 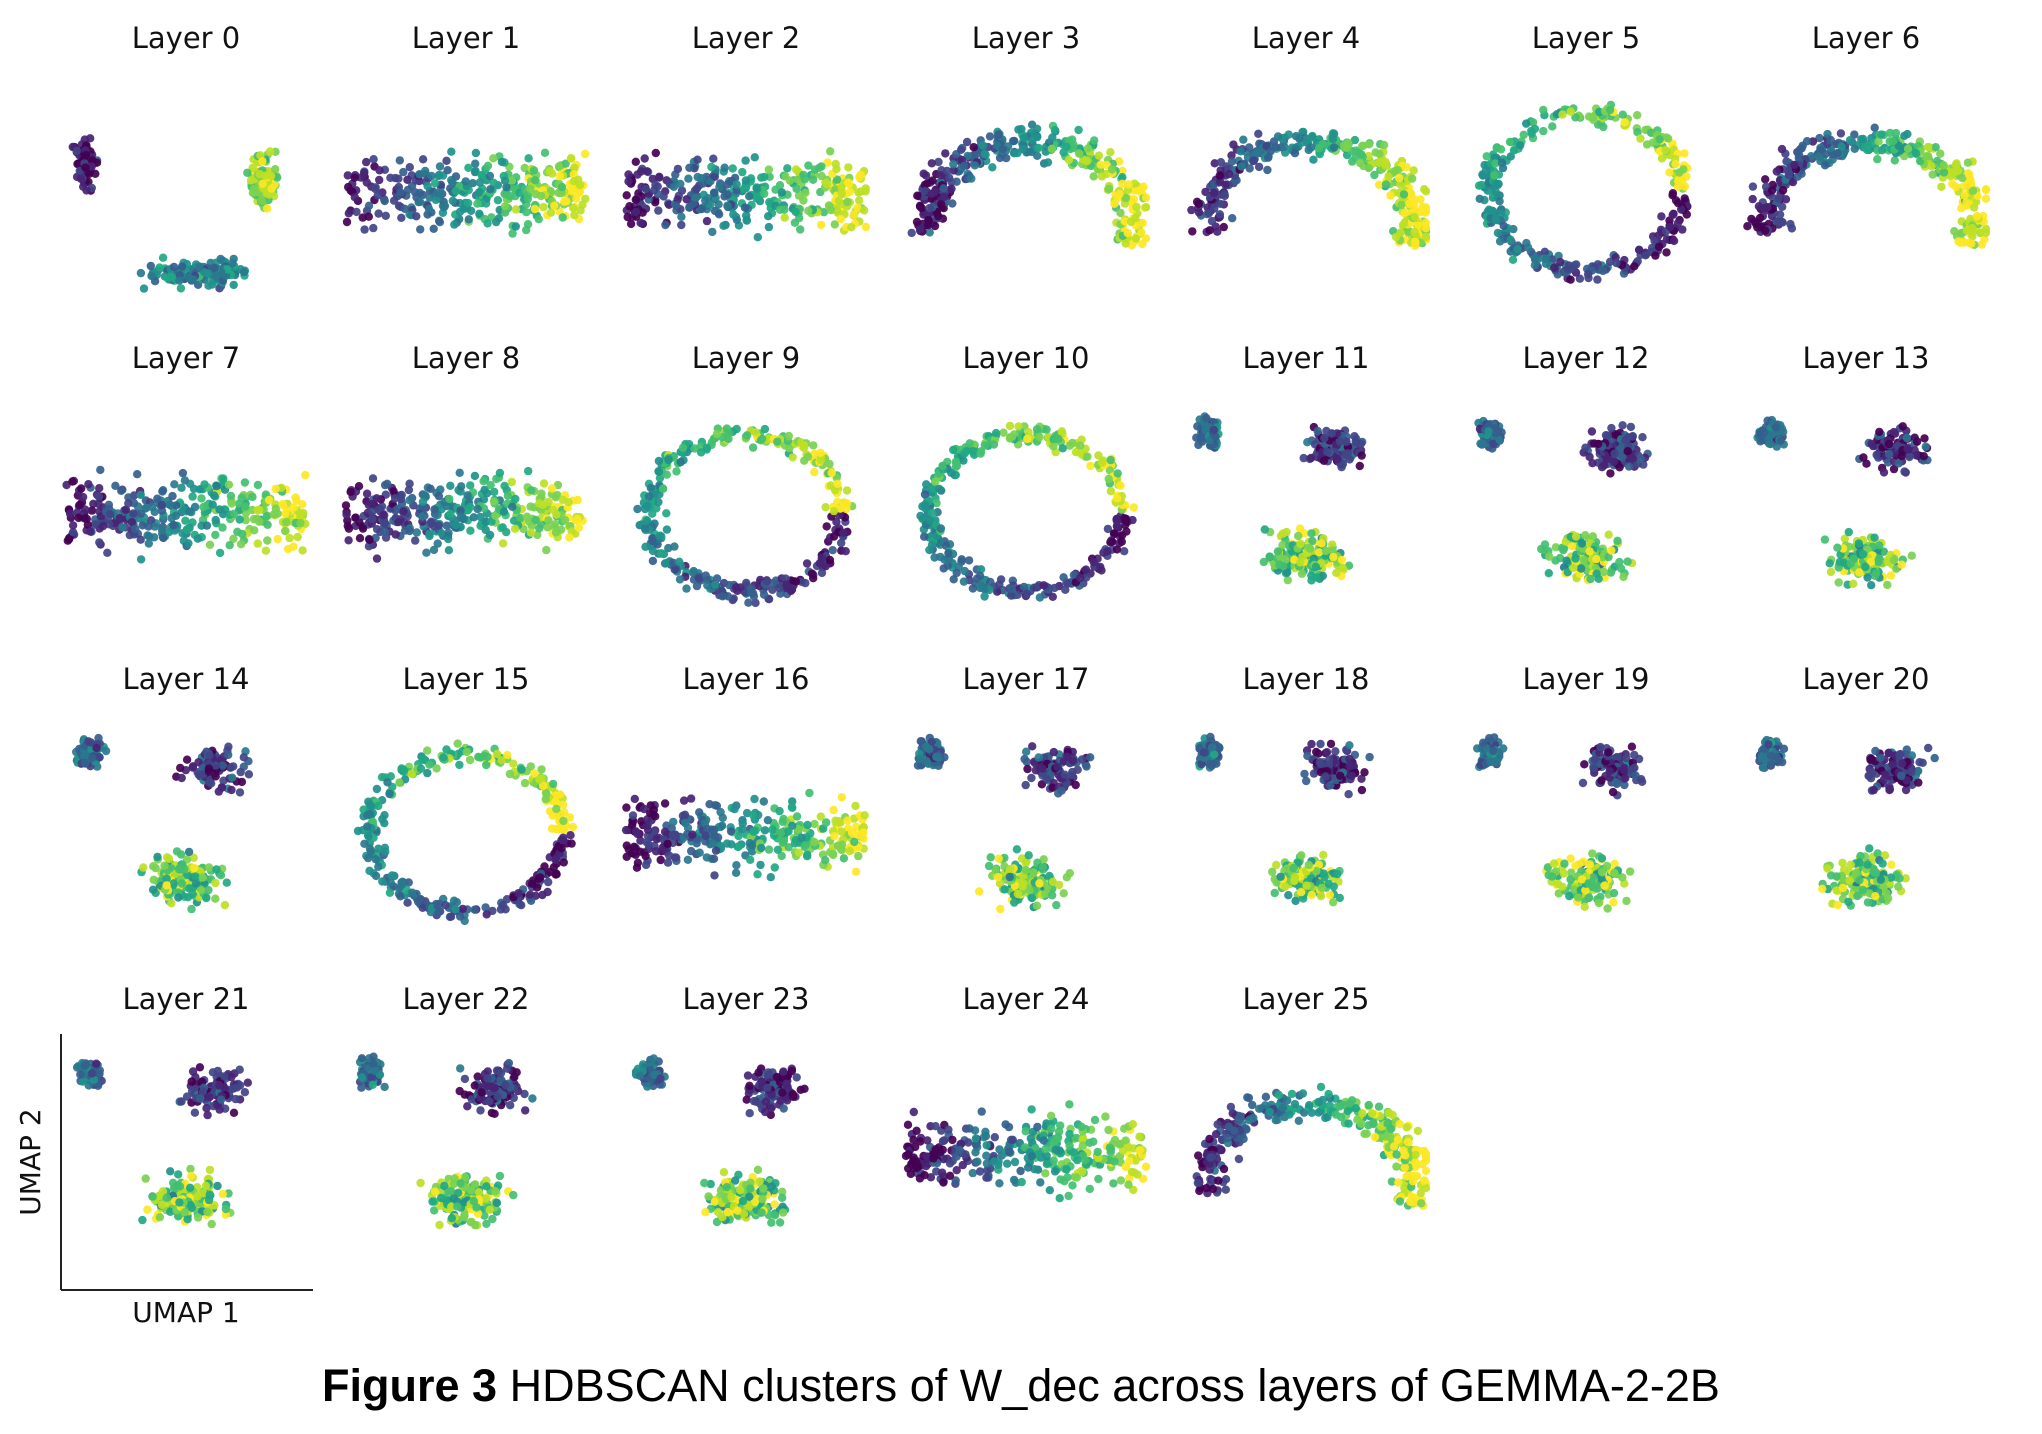 What do you see at coordinates (466, 358) in the screenshot?
I see `panel-title: Layer 8` at bounding box center [466, 358].